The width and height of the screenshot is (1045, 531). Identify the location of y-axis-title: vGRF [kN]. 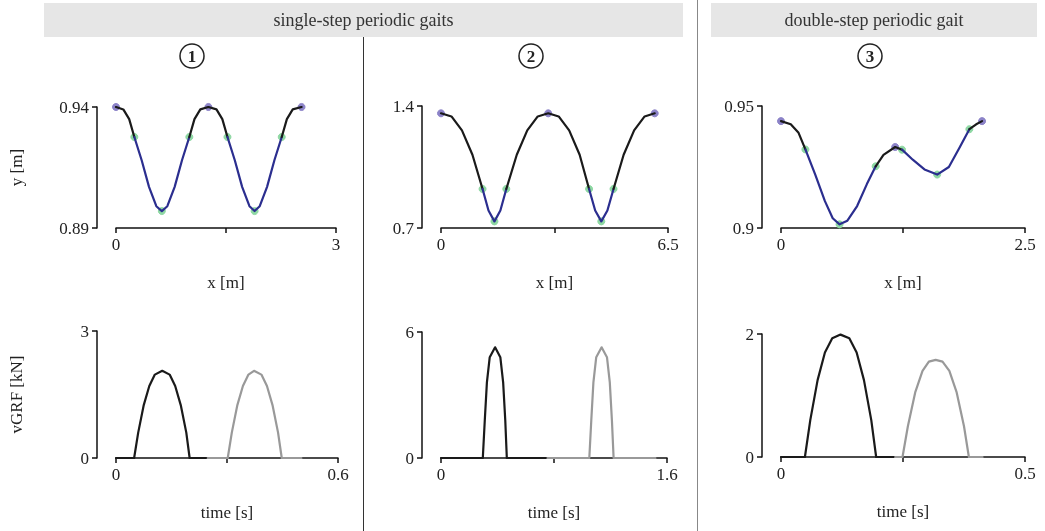
(16, 394).